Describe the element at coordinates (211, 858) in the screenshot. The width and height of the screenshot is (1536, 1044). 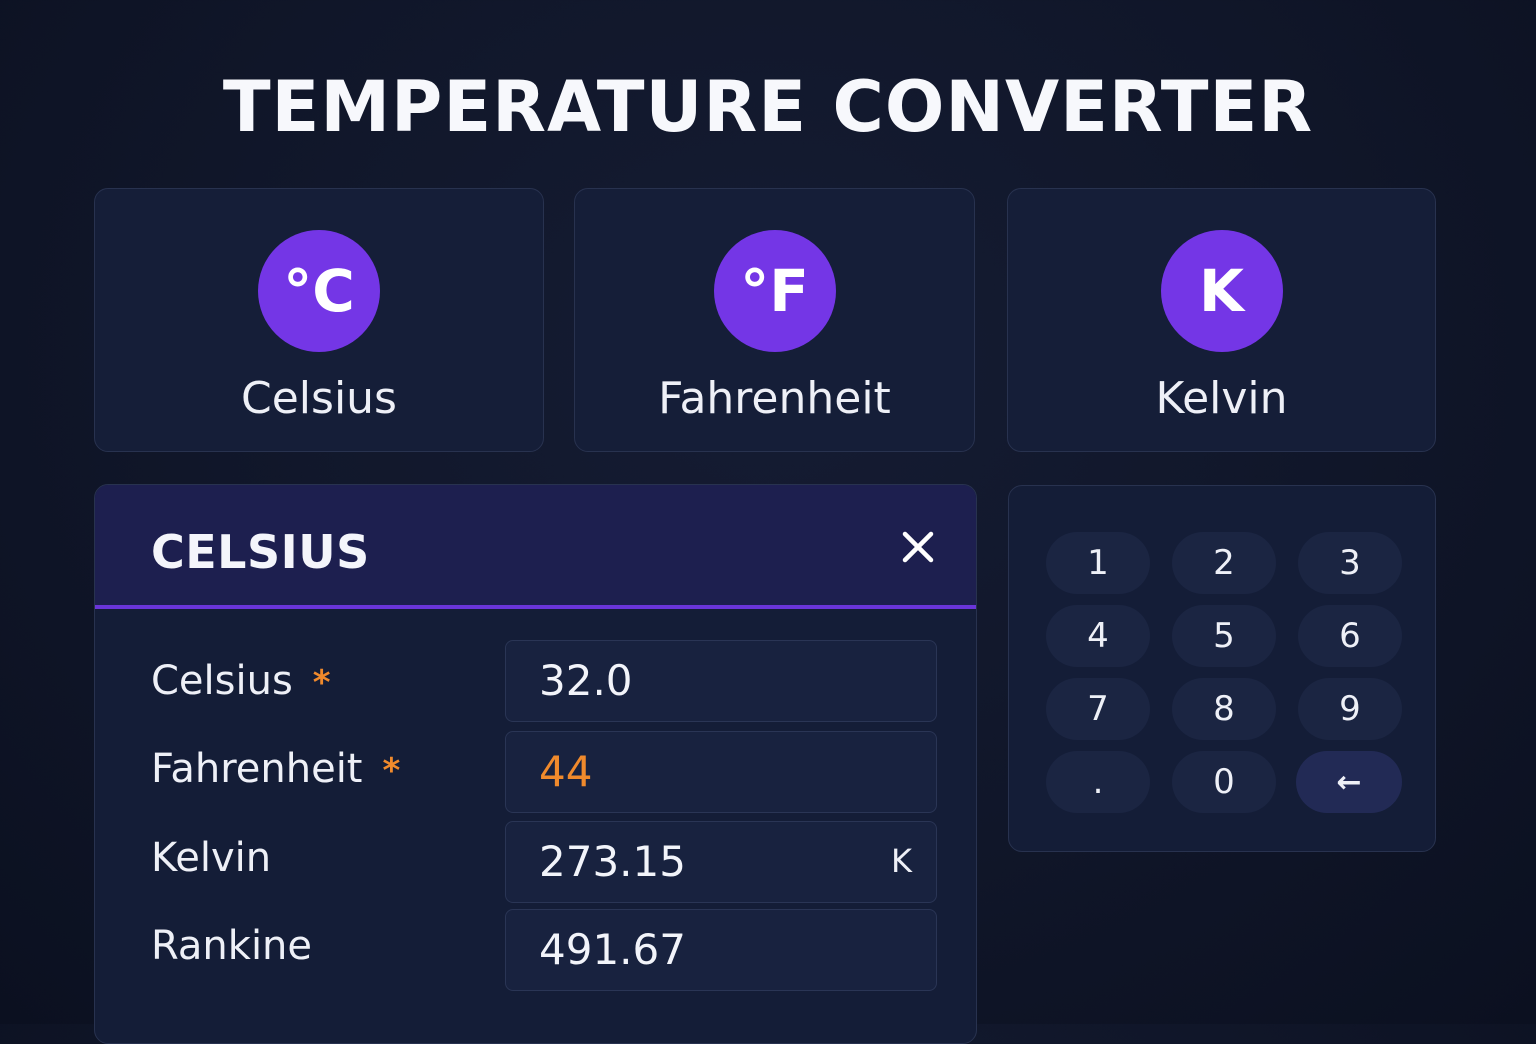
I see `kelvin-field-label: Kelvin` at that location.